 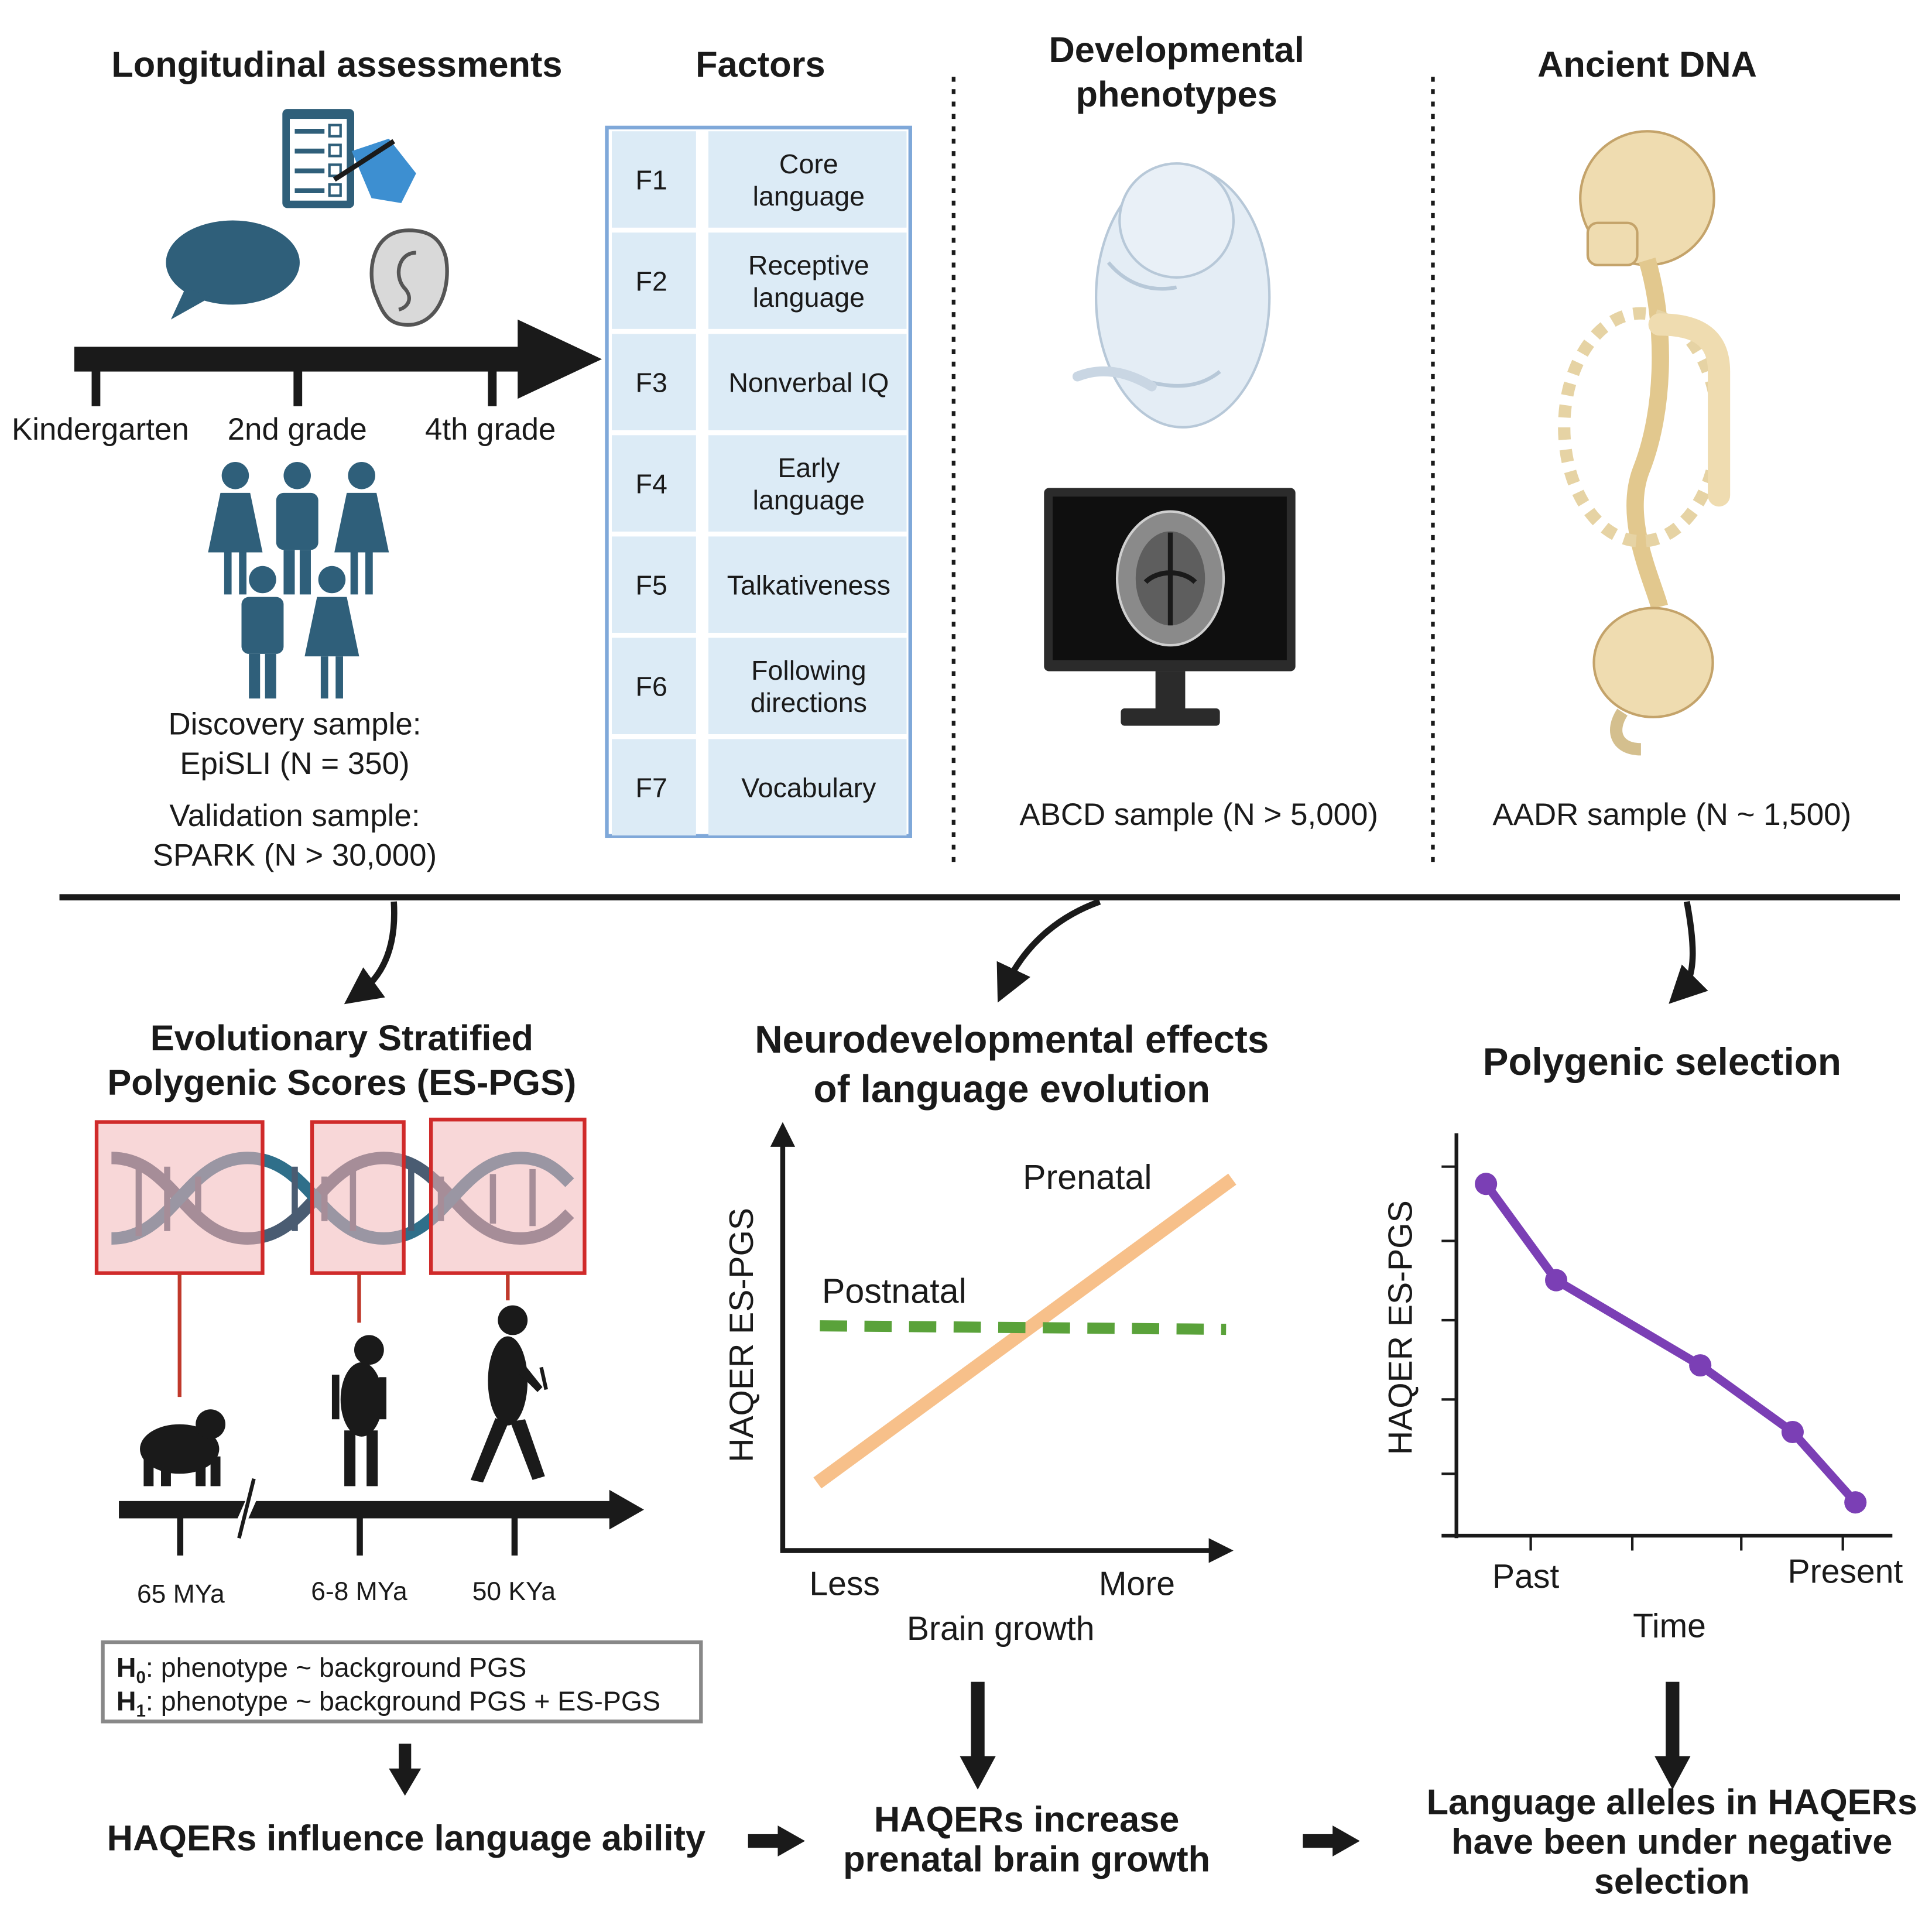 What do you see at coordinates (492, 387) in the screenshot?
I see `tick-4th-grade` at bounding box center [492, 387].